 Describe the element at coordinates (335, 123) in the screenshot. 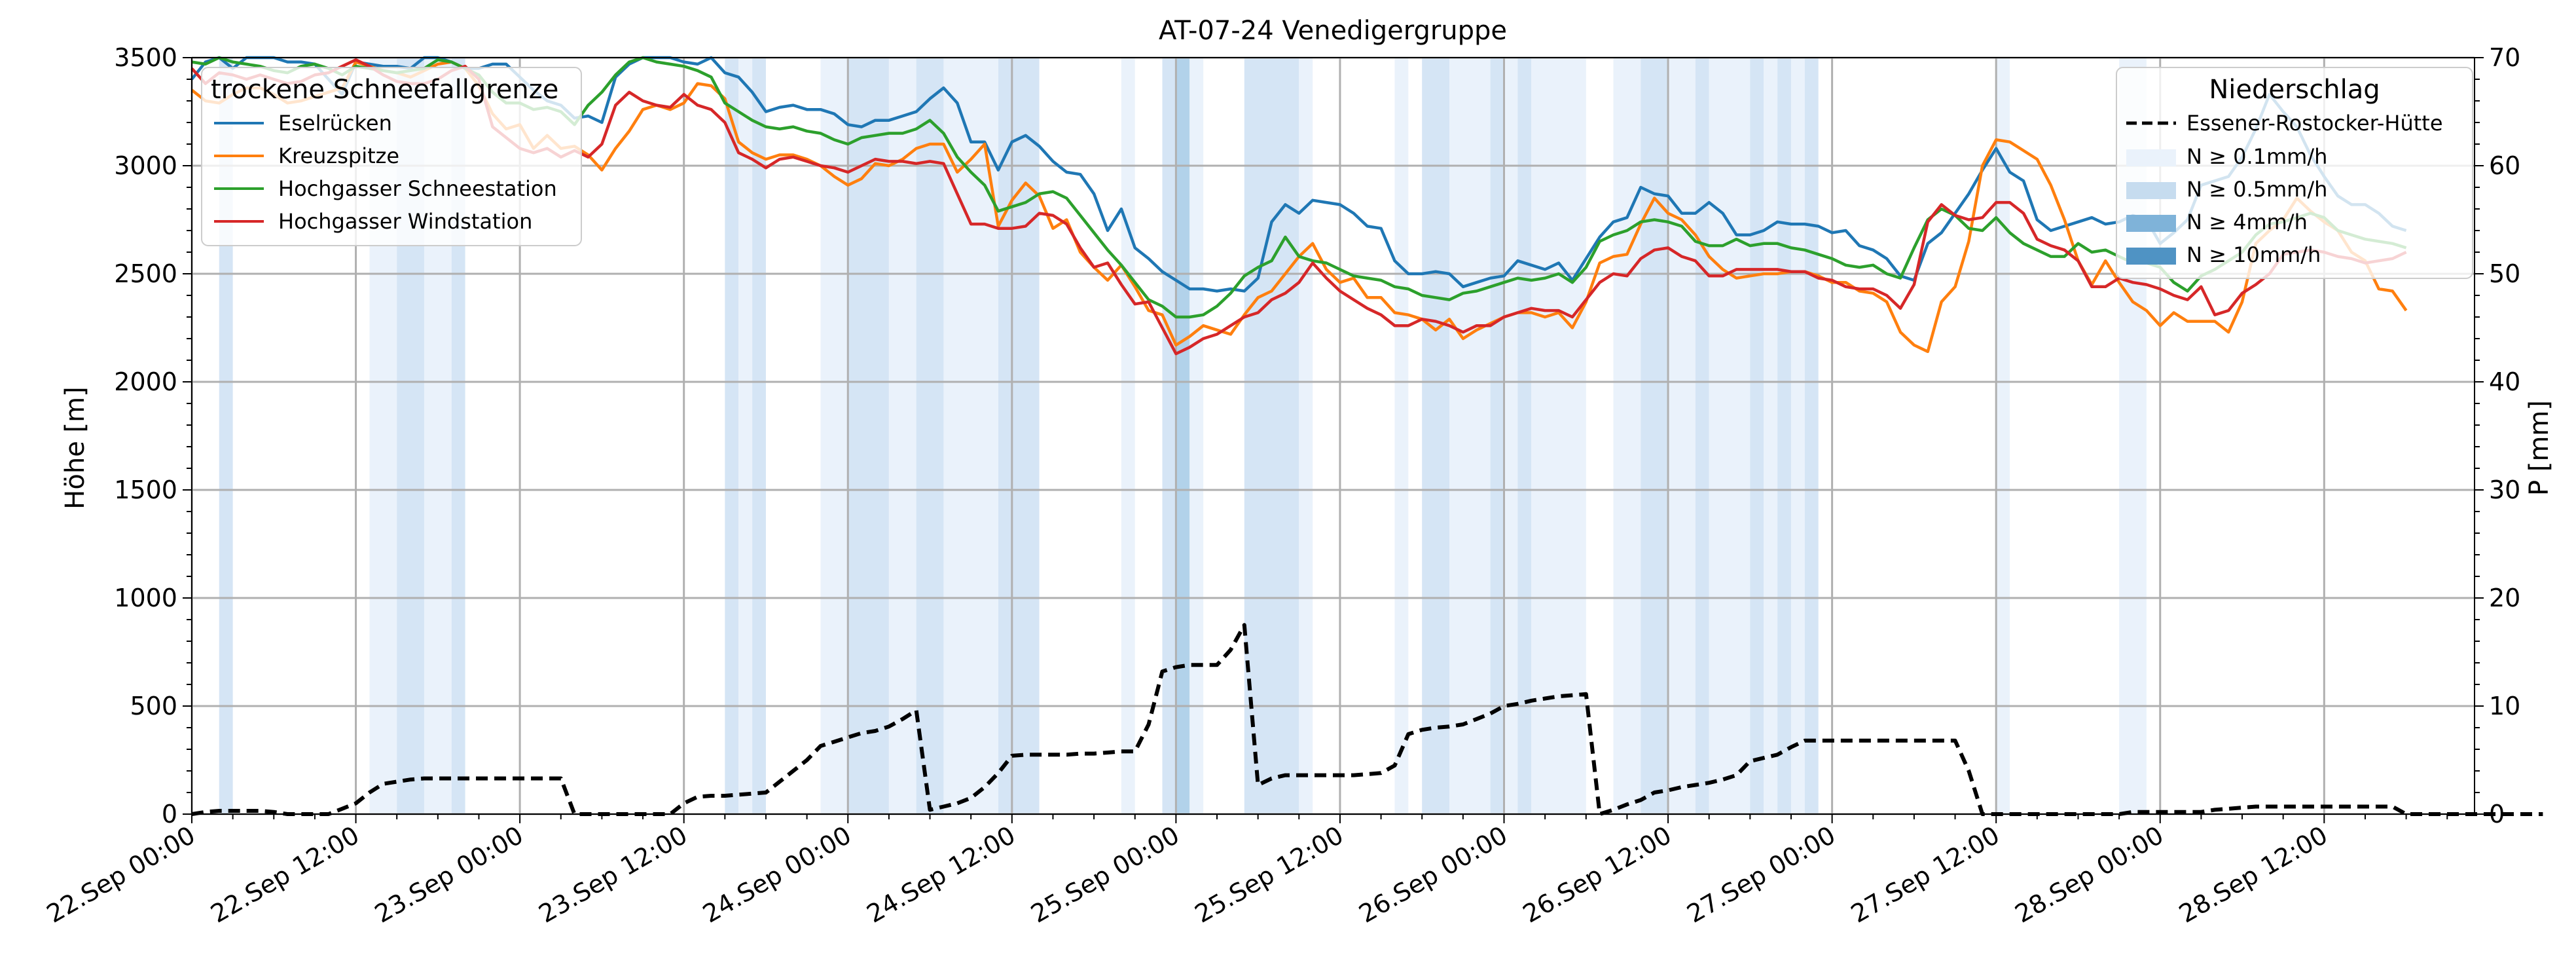

I see `legend-label-eselruecken: Eselrücken` at that location.